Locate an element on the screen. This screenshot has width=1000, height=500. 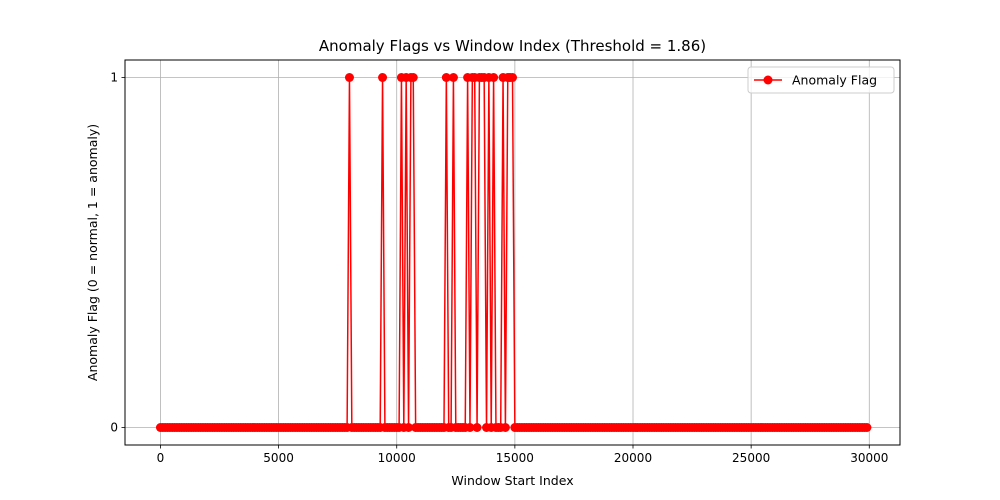
legend-box is located at coordinates (821, 80).